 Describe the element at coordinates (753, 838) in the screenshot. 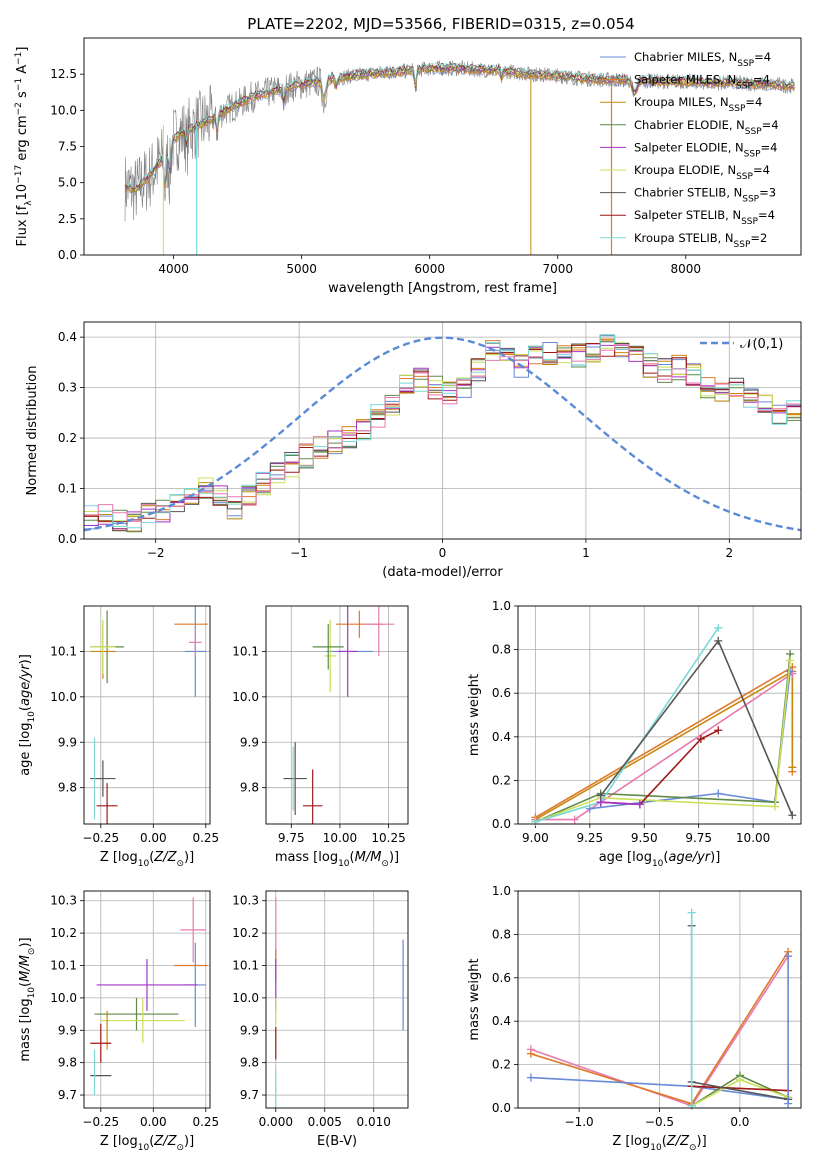

I see `x-tick-label: 10.00` at that location.